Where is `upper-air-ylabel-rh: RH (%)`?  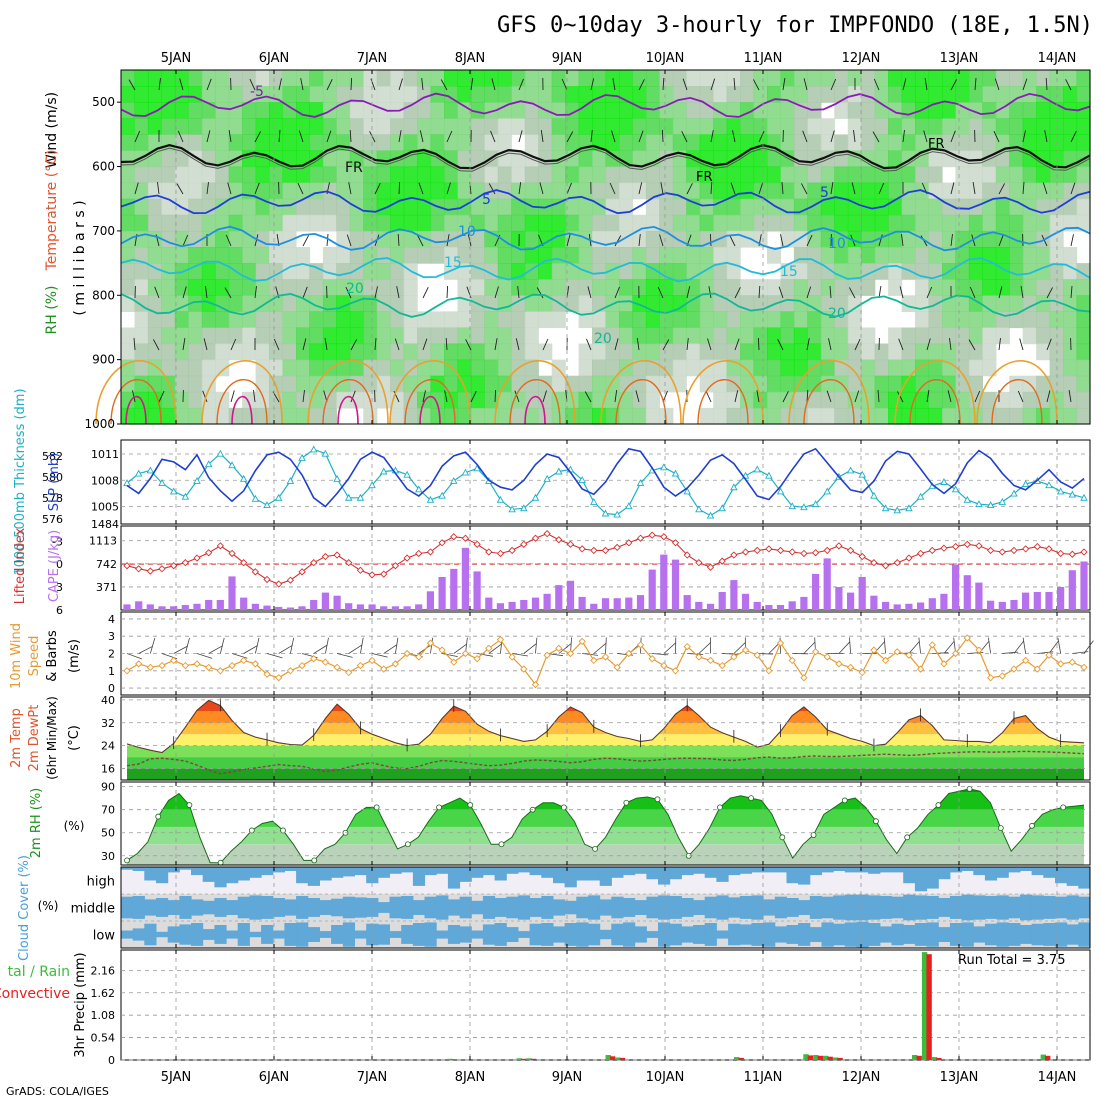 upper-air-ylabel-rh: RH (%) is located at coordinates (52, 310).